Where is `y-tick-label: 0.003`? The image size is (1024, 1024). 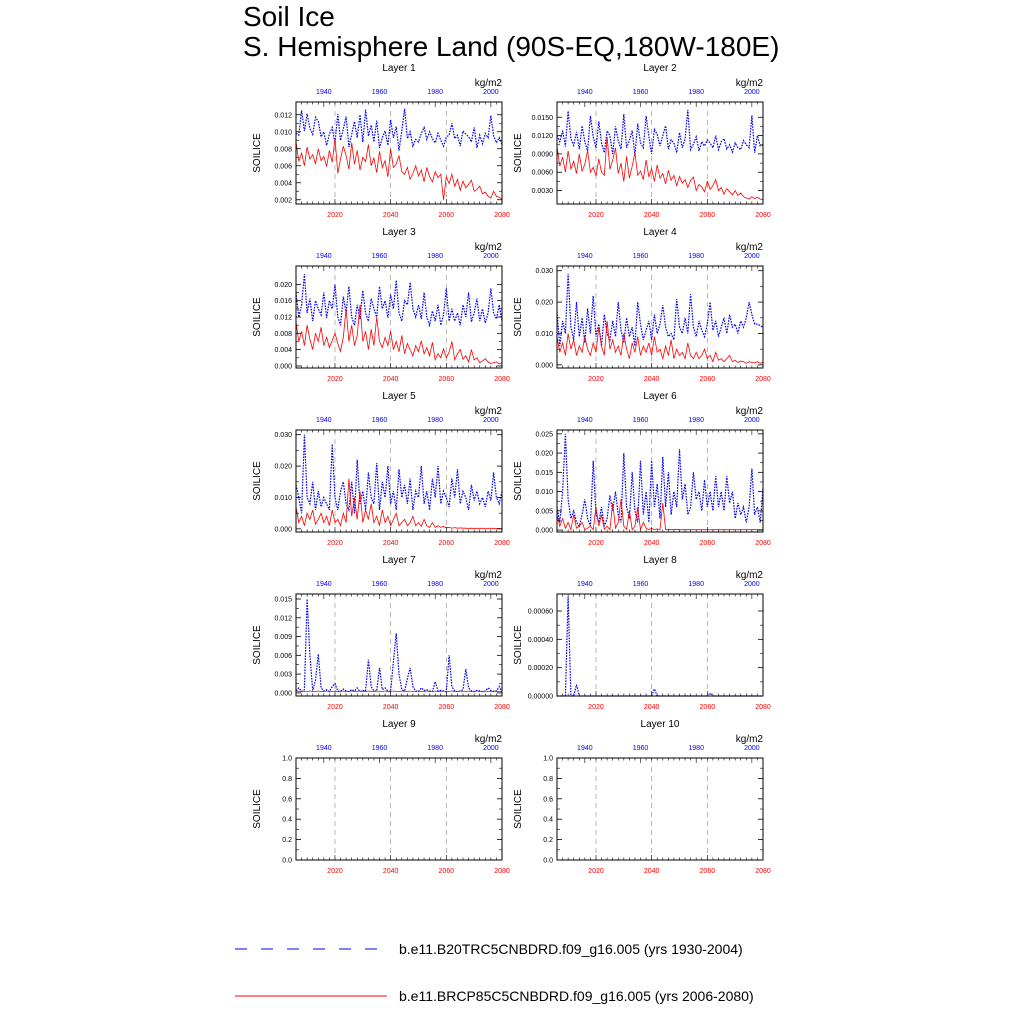 y-tick-label: 0.003 is located at coordinates (283, 675).